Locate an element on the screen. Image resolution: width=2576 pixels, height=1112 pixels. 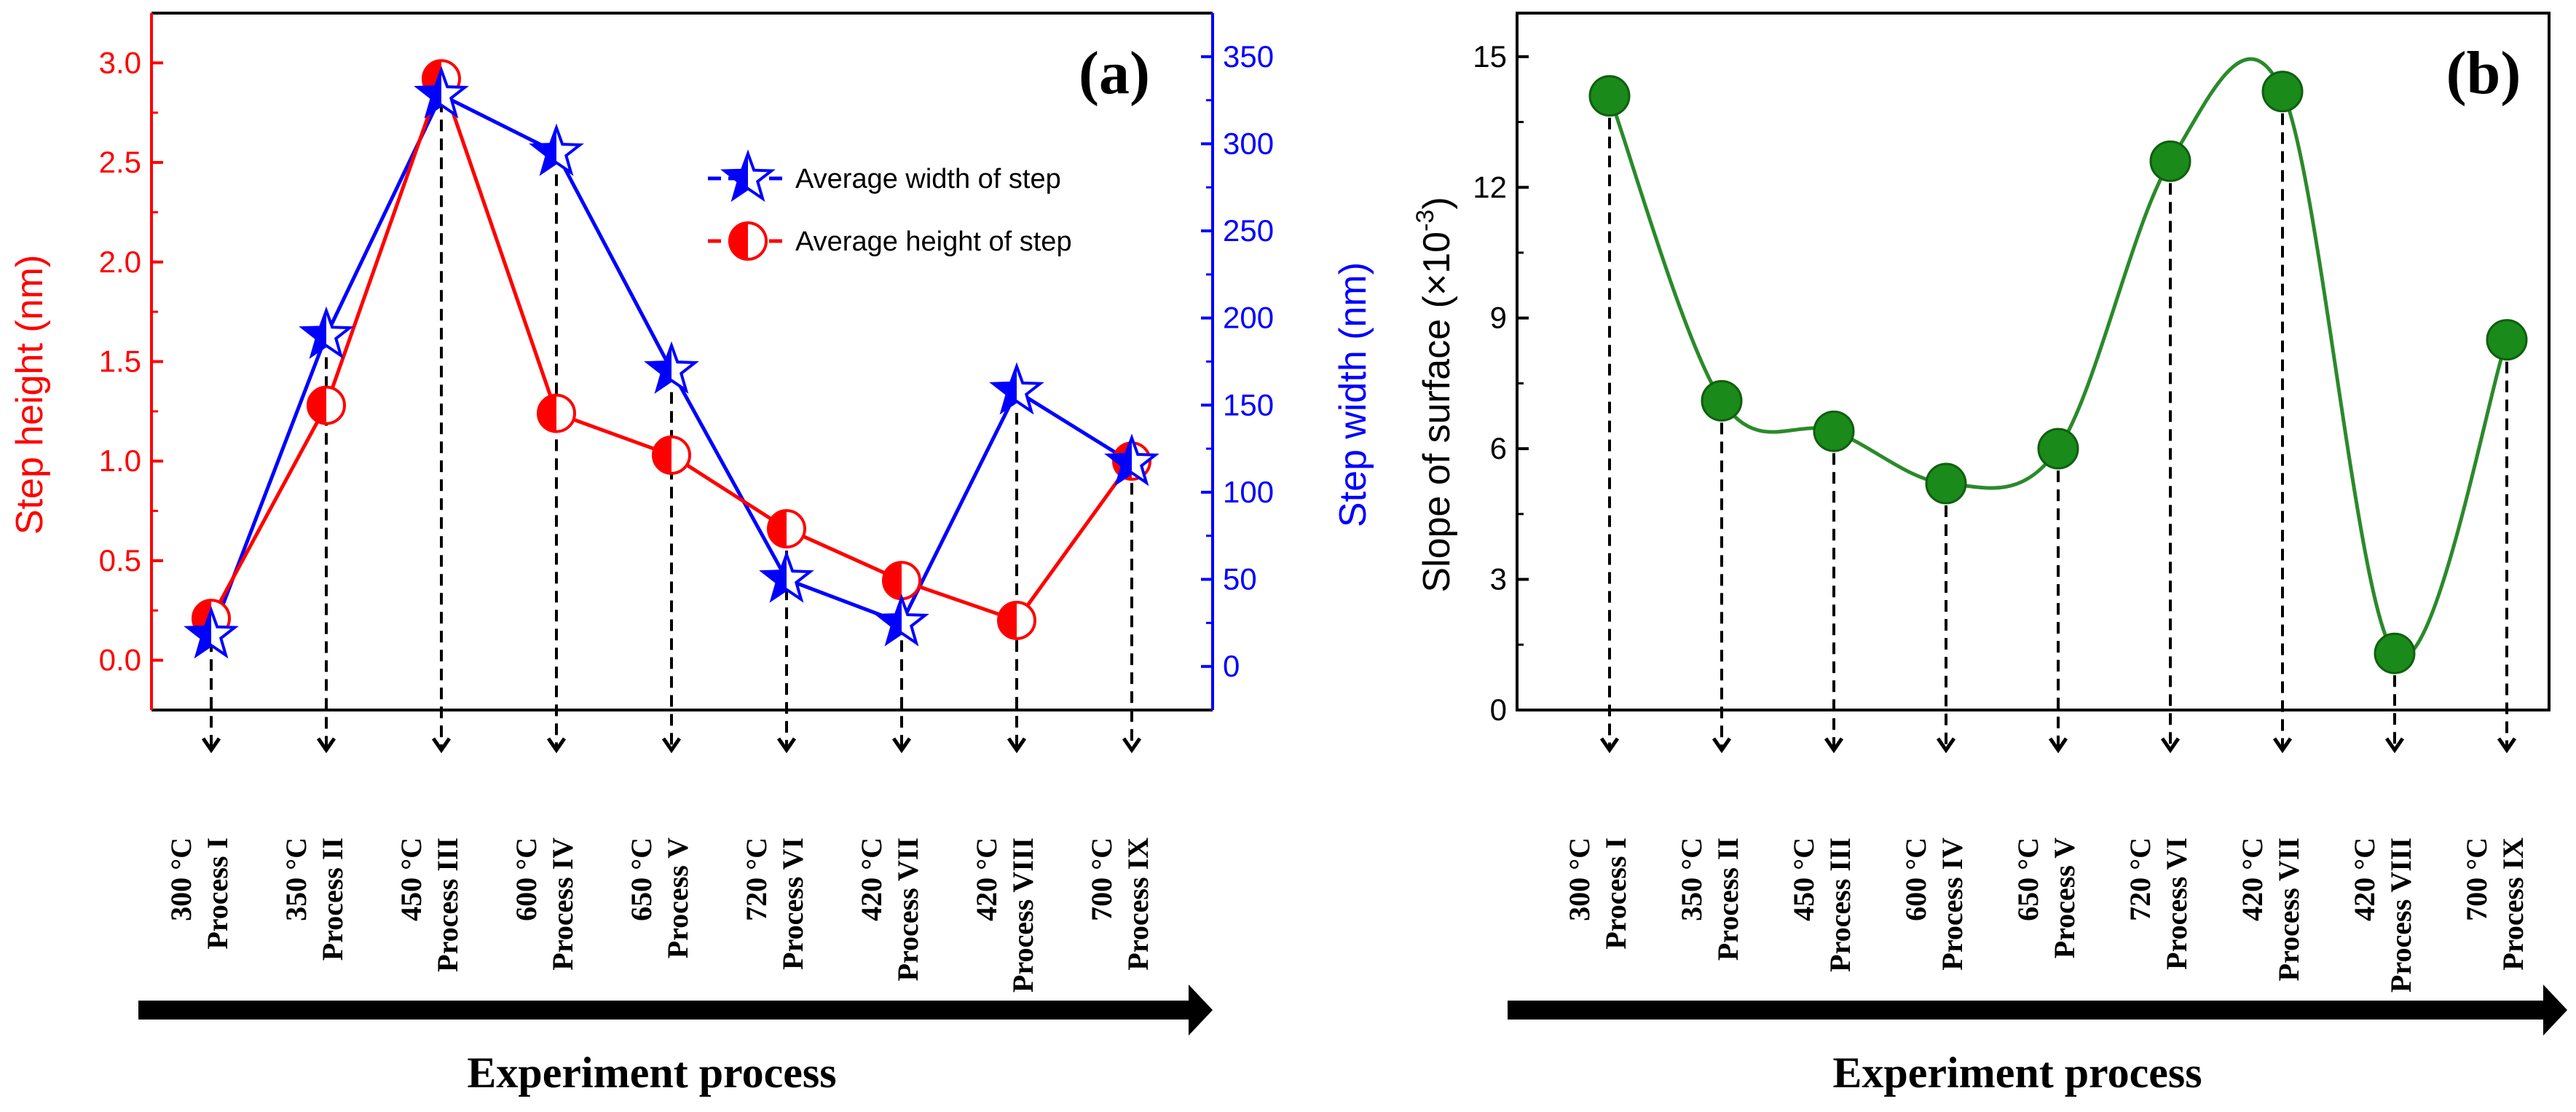
b-ylabel: Slope of surface (×10-3) is located at coordinates (1434, 394).